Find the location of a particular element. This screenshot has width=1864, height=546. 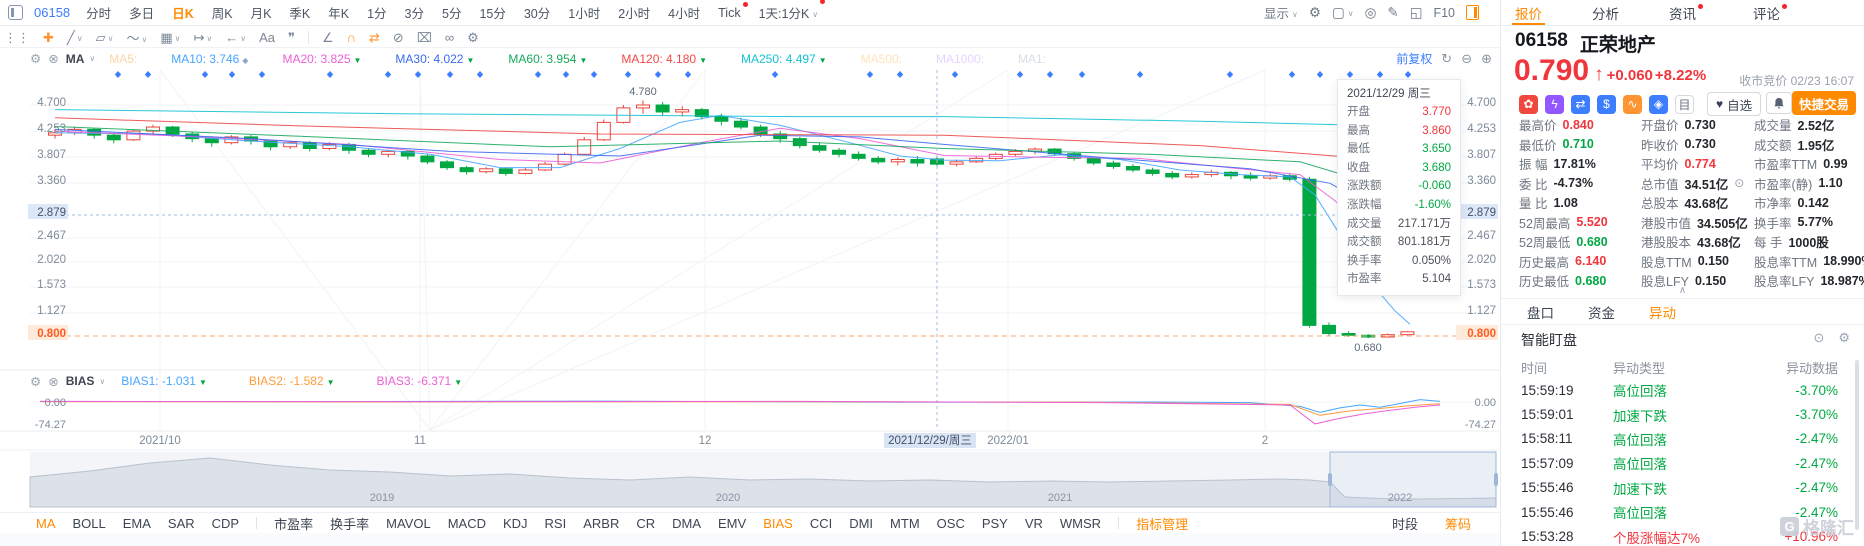

indicator-tab-MTM: MTM is located at coordinates (905, 523).